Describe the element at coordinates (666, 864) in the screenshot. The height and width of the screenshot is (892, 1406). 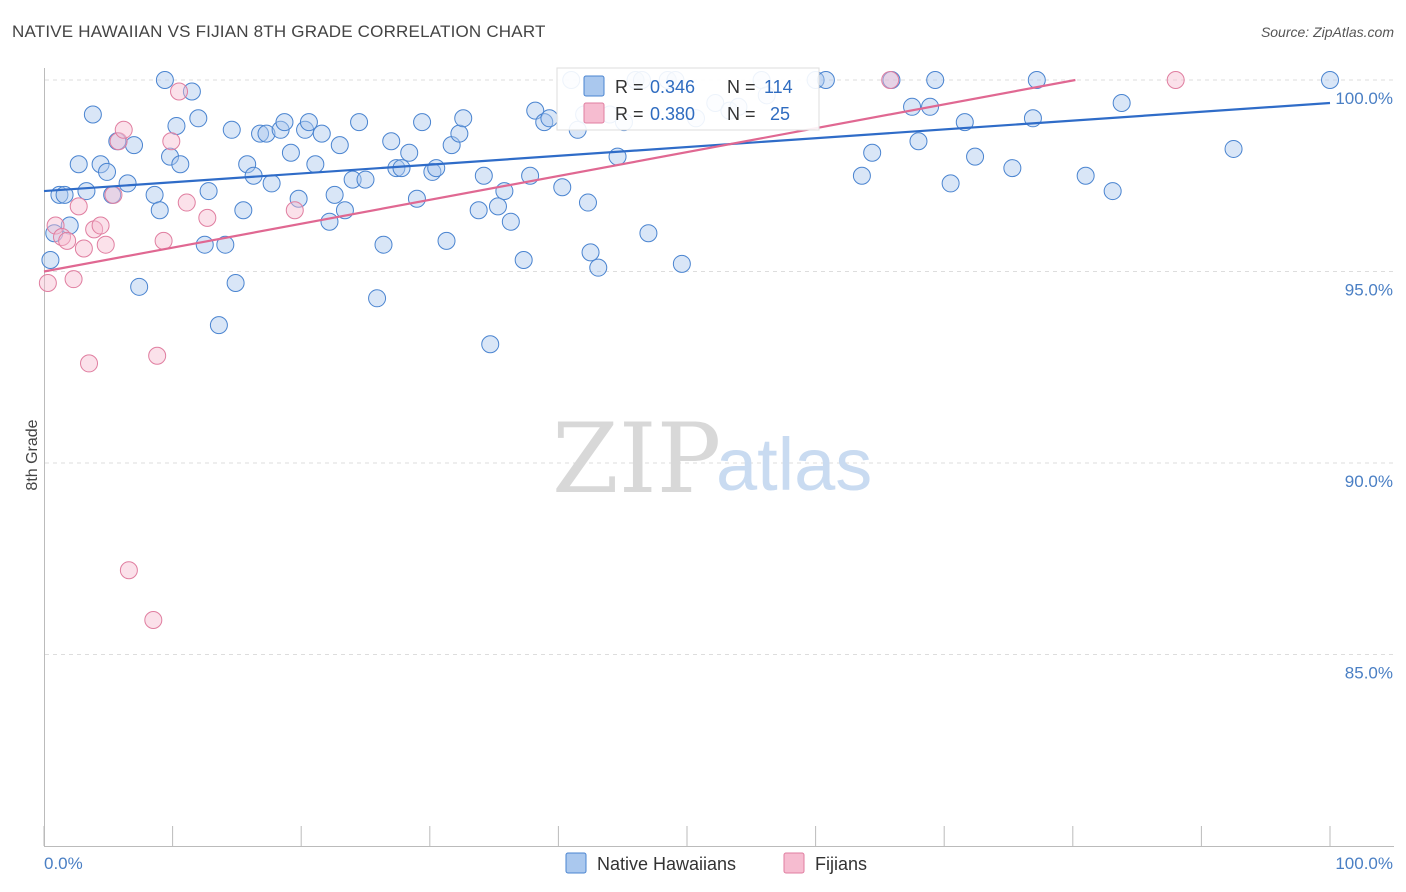
I see `legend-label-native-hawaiians: Native Hawaiians` at that location.